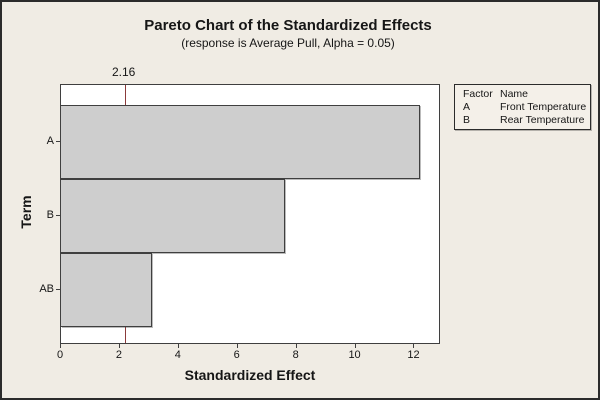  What do you see at coordinates (288, 43) in the screenshot?
I see `chart-subtitle: (response is Average Pull, Alpha = 0.05)` at bounding box center [288, 43].